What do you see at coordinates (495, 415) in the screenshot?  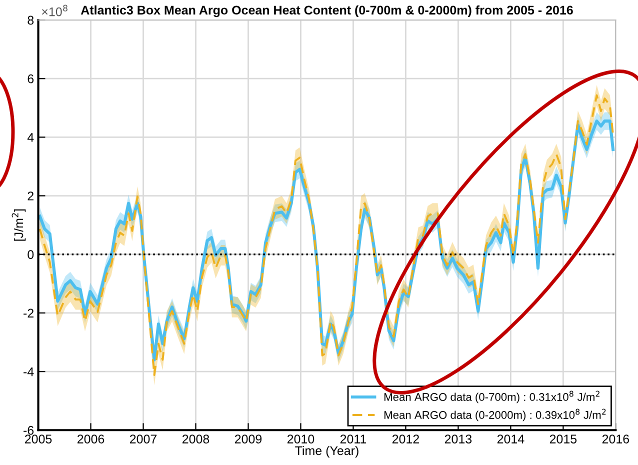 I see `legend-label: Mean ARGO data (0-2000m) : 0.39x10$^{8}$ J/m$^{2}$` at bounding box center [495, 415].